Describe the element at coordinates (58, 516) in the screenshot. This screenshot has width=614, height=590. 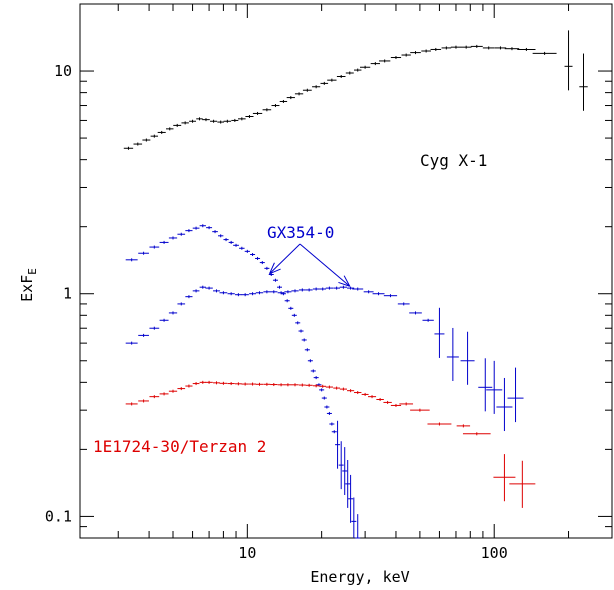
I see `y-tick-label: 0.1` at that location.